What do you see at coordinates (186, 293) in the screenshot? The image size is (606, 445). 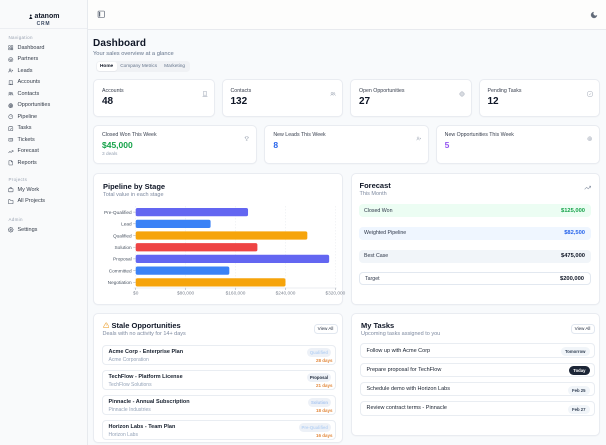 I see `svg-text: $80,000` at bounding box center [186, 293].